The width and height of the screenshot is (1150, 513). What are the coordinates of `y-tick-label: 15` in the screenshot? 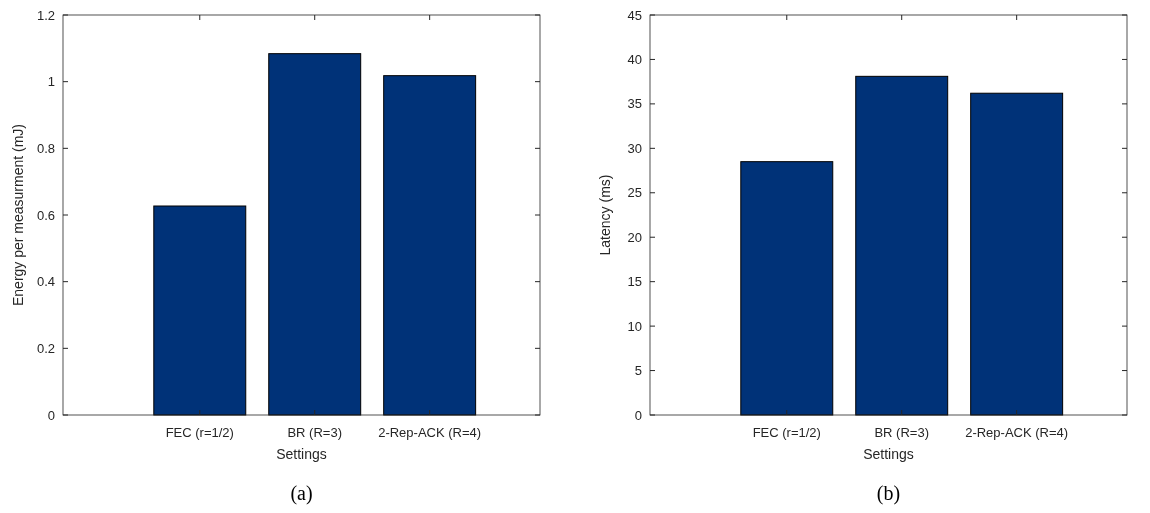 It's located at (634, 282).